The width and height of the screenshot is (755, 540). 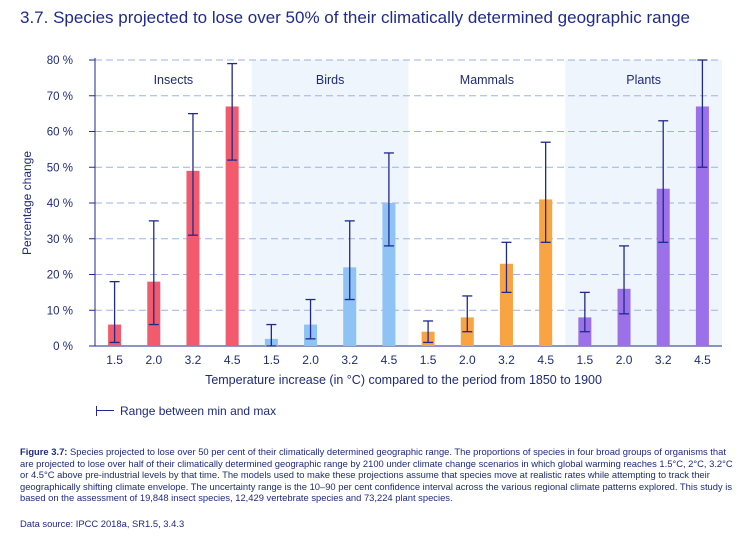 What do you see at coordinates (60, 204) in the screenshot?
I see `y-tick-label: 40 %` at bounding box center [60, 204].